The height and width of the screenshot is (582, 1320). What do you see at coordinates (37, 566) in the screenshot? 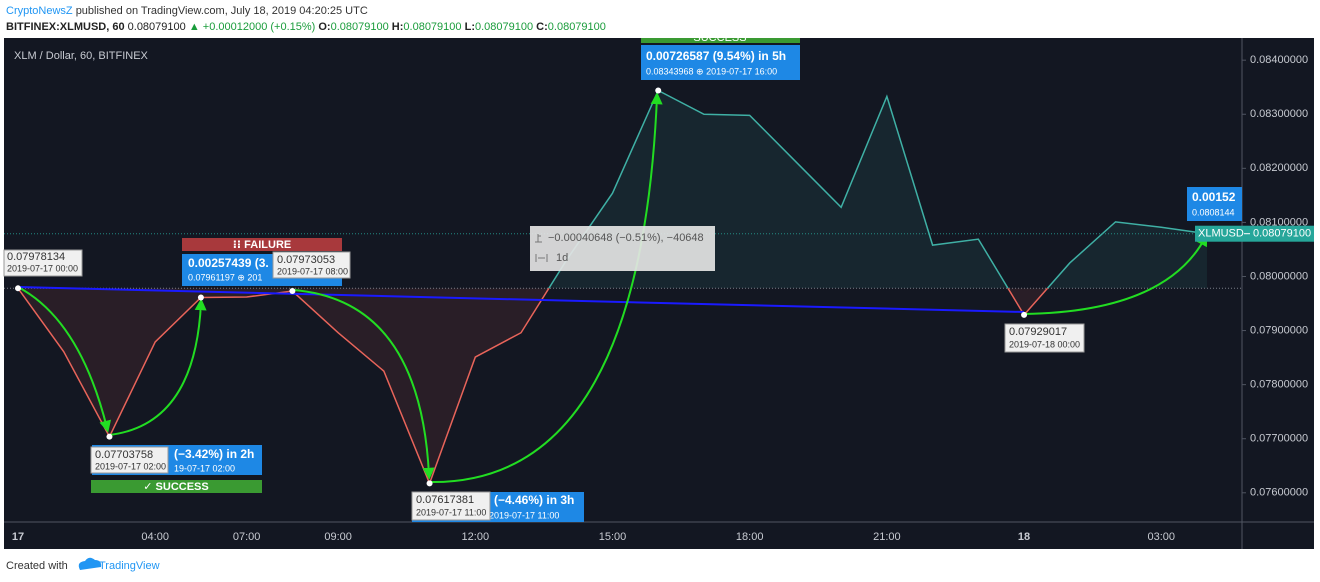
I see `footer-created: Created with` at bounding box center [37, 566].